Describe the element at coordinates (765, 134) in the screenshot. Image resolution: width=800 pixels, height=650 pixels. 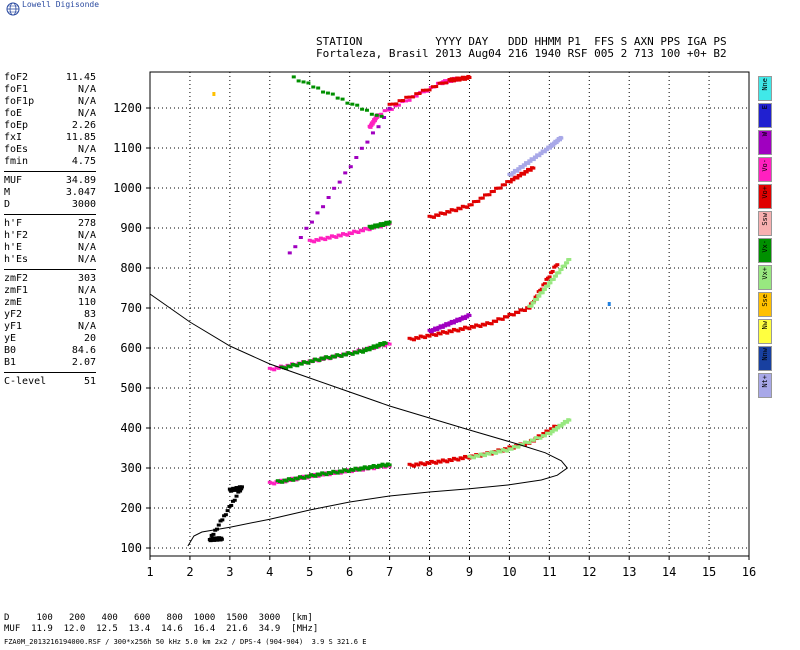
I see `legend-label: W` at that location.